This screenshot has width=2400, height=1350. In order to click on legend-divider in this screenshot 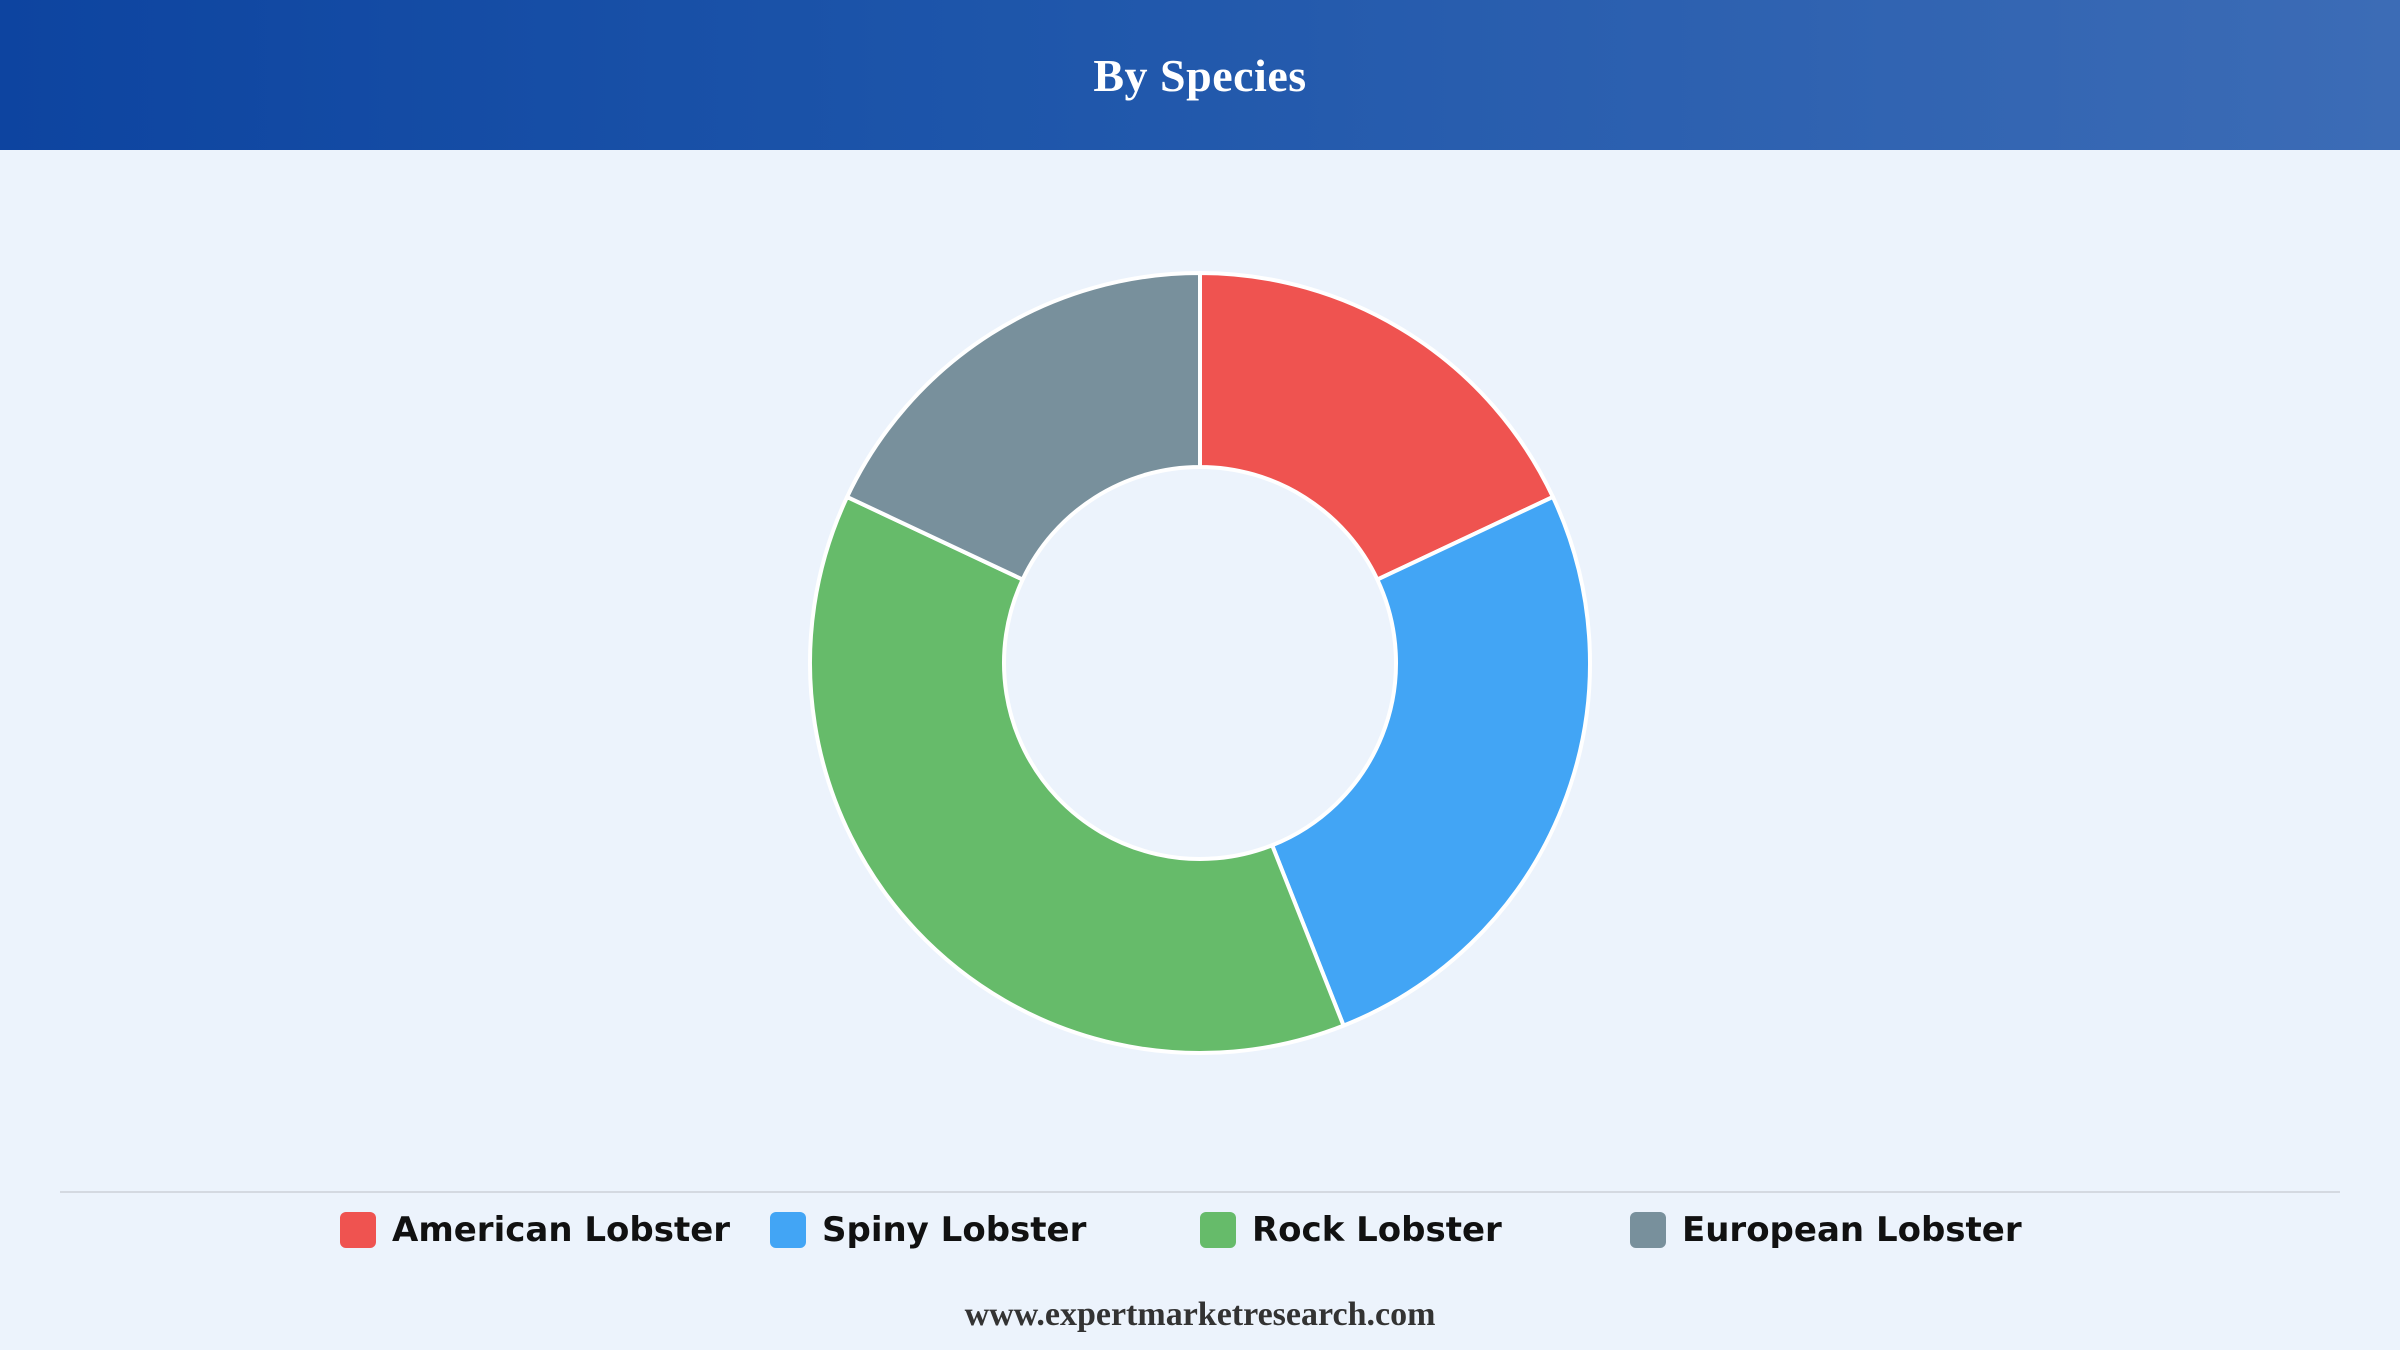, I will do `click(1200, 1192)`.